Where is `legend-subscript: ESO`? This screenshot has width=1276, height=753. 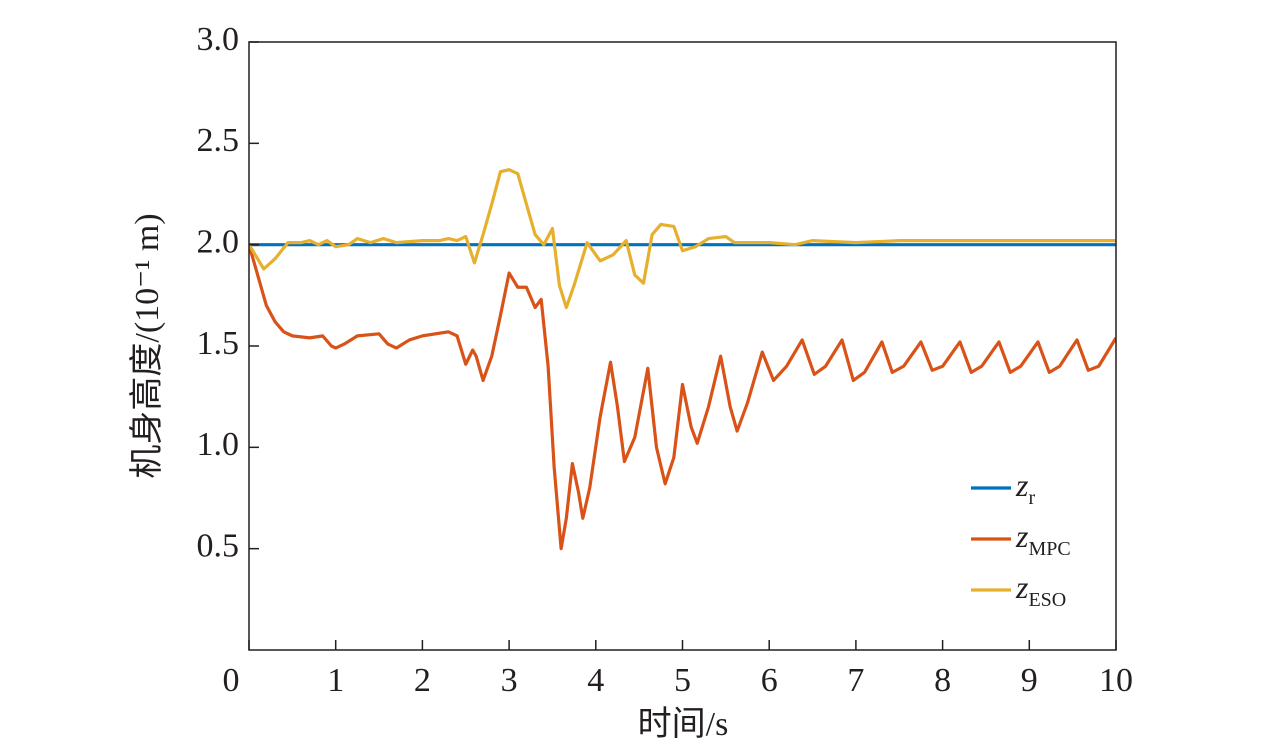
legend-subscript: ESO is located at coordinates (1047, 600).